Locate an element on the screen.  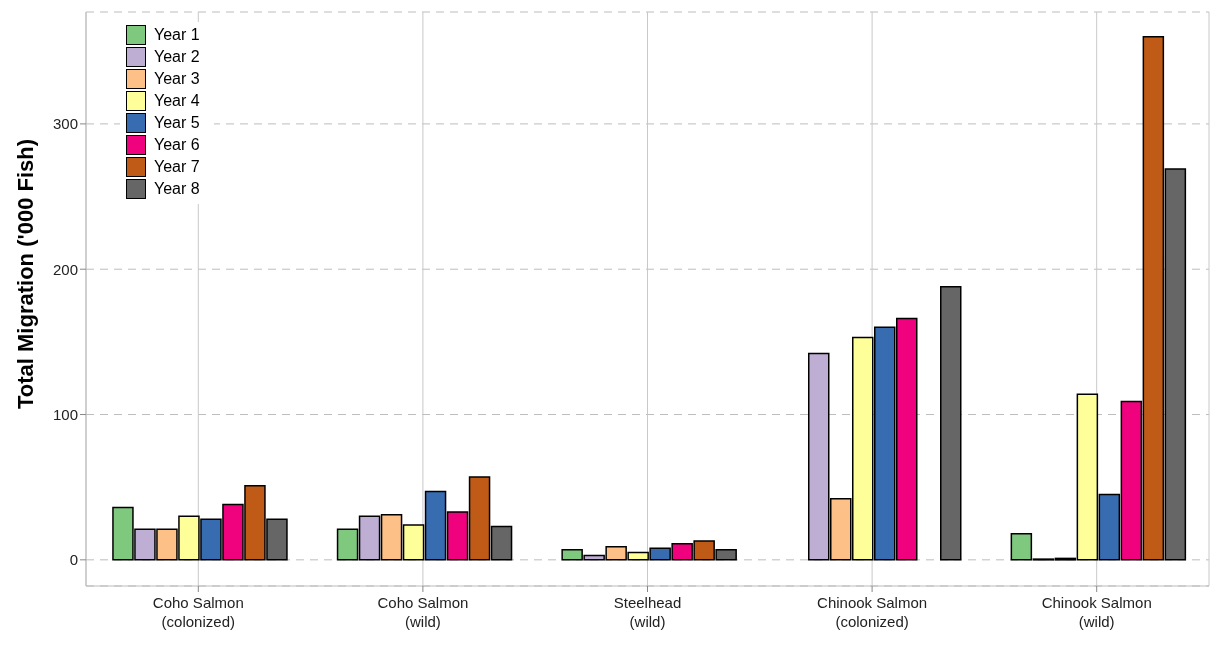
y-tick-label: 300 is located at coordinates (65, 124).